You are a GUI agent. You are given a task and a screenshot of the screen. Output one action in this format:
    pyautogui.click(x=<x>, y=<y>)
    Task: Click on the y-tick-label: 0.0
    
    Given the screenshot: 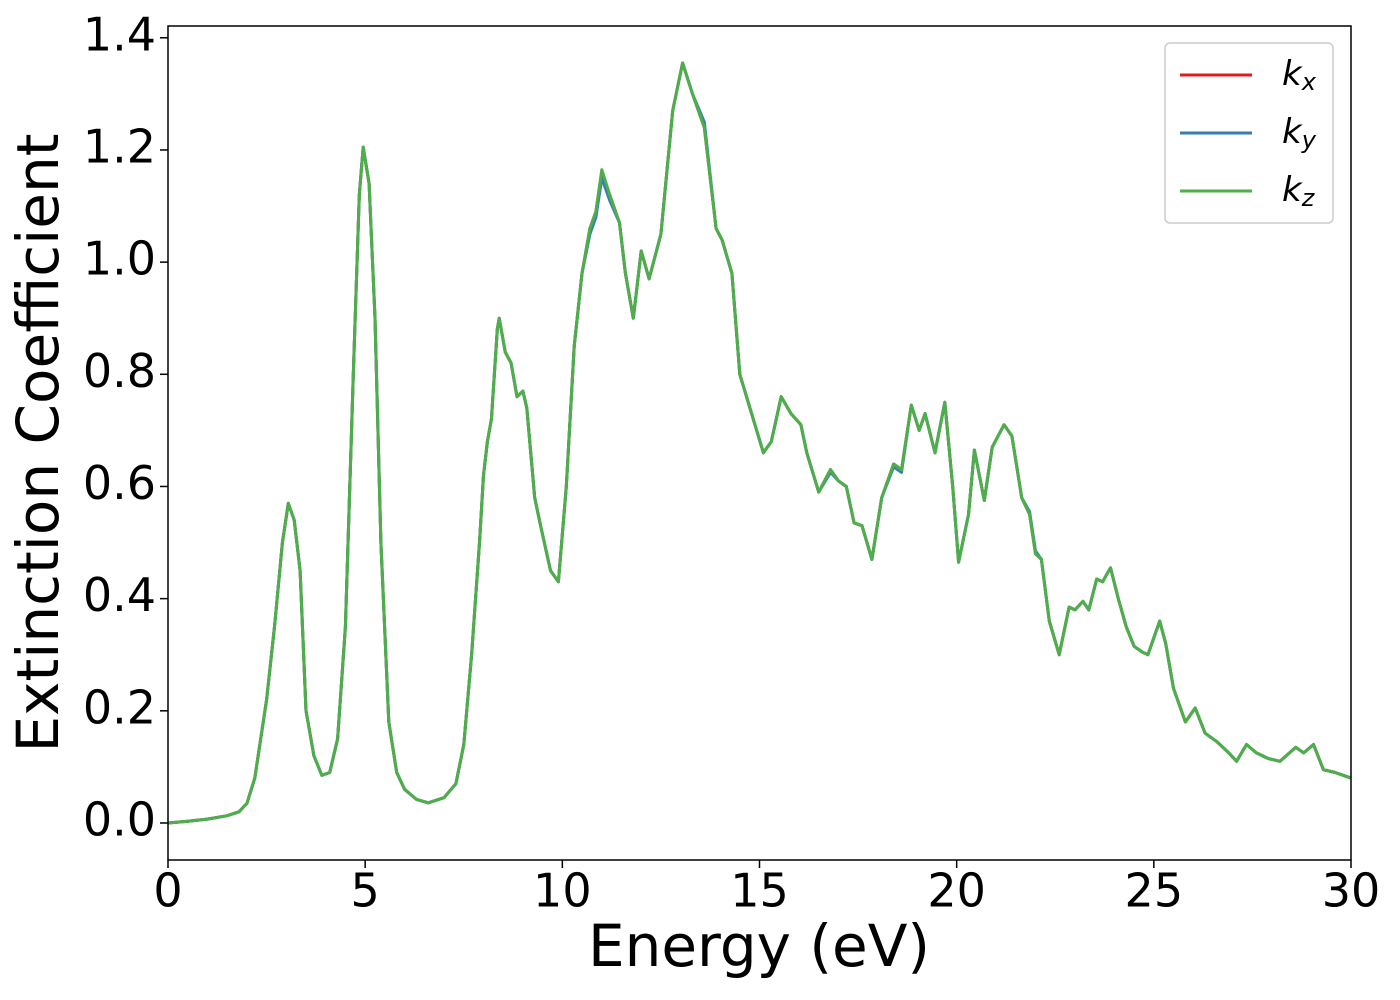 What is the action you would take?
    pyautogui.click(x=119, y=819)
    